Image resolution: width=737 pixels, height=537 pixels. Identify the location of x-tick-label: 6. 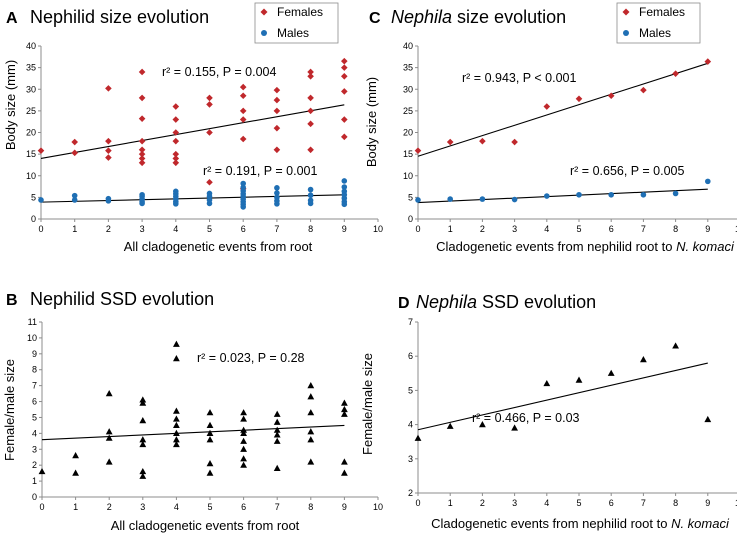
(243, 229).